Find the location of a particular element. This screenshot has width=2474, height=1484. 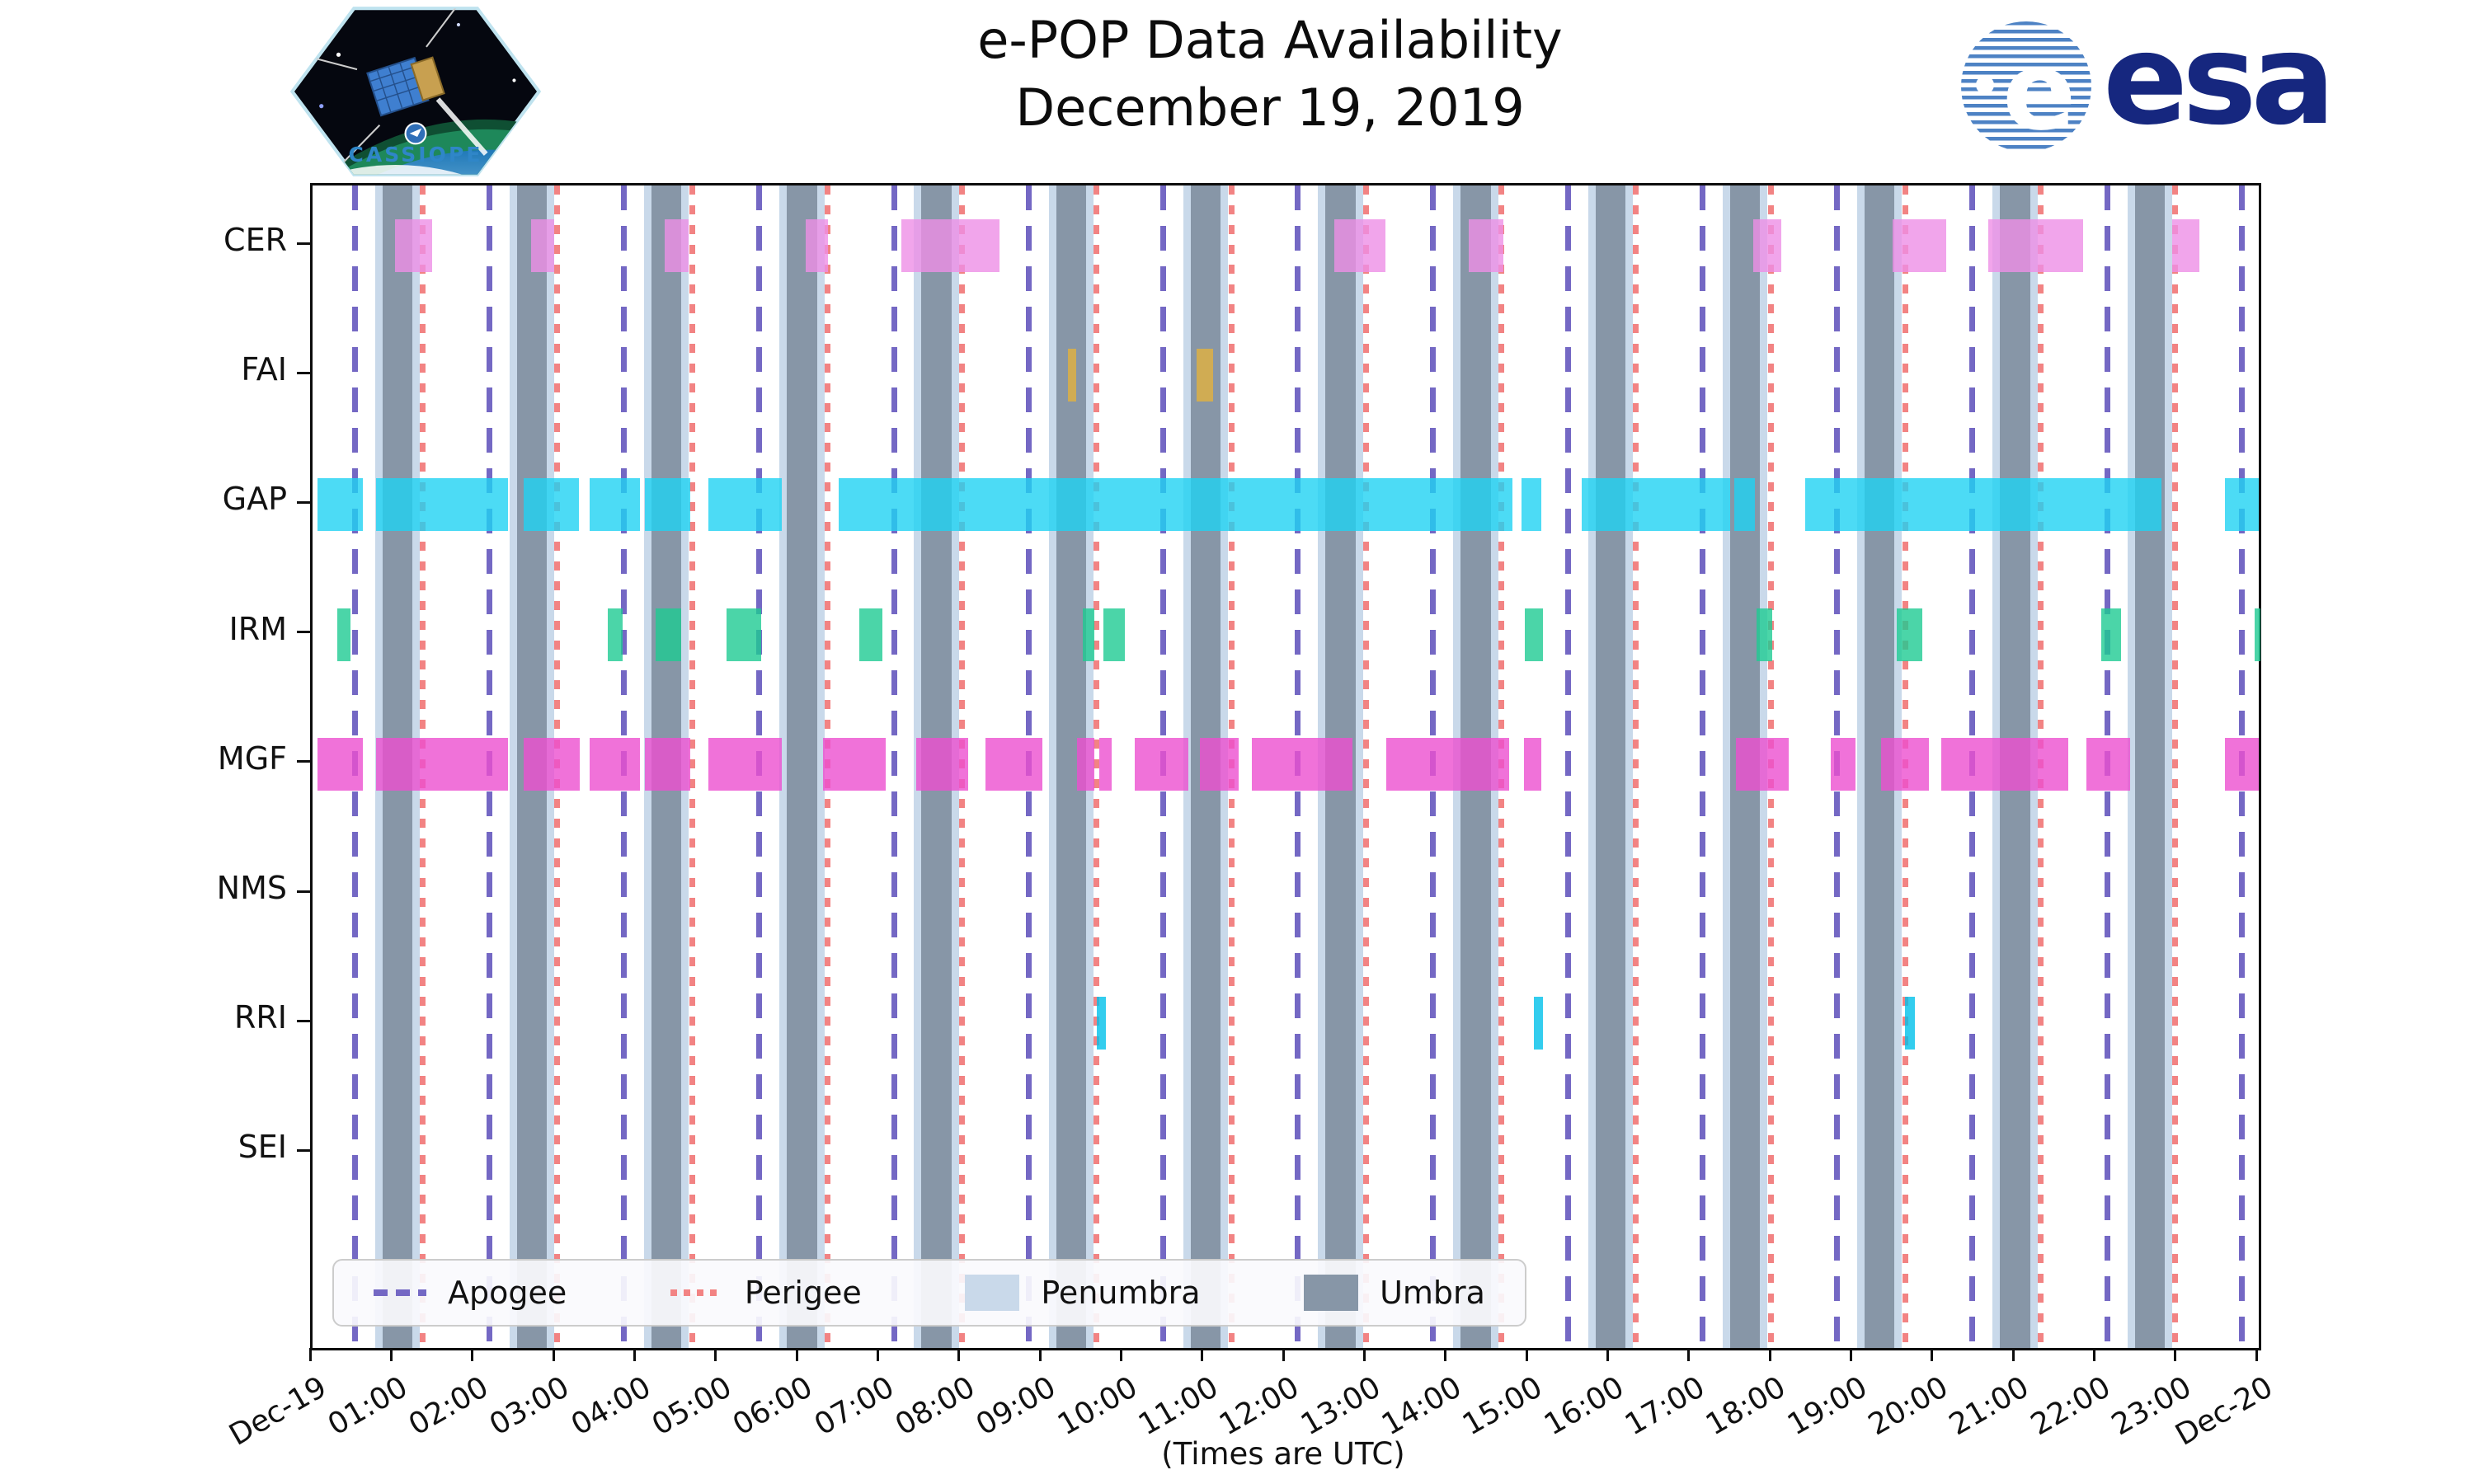

x-axis-label-11:00: 11:00 is located at coordinates (1178, 1406).